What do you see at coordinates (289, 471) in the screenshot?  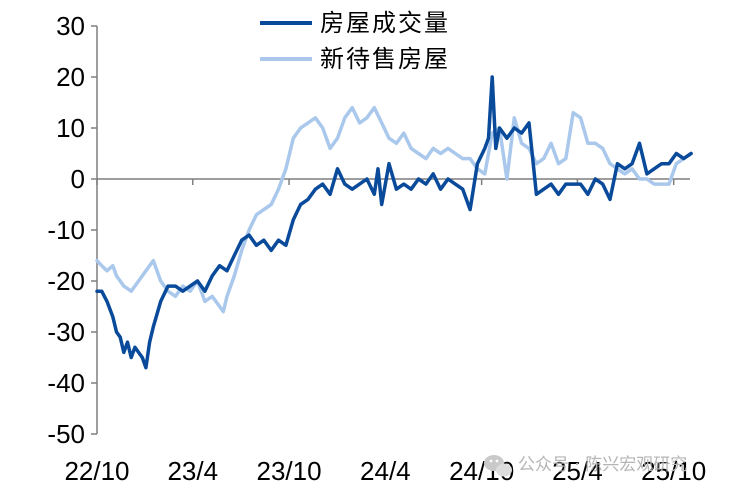 I see `x-tick-label: 23/10` at bounding box center [289, 471].